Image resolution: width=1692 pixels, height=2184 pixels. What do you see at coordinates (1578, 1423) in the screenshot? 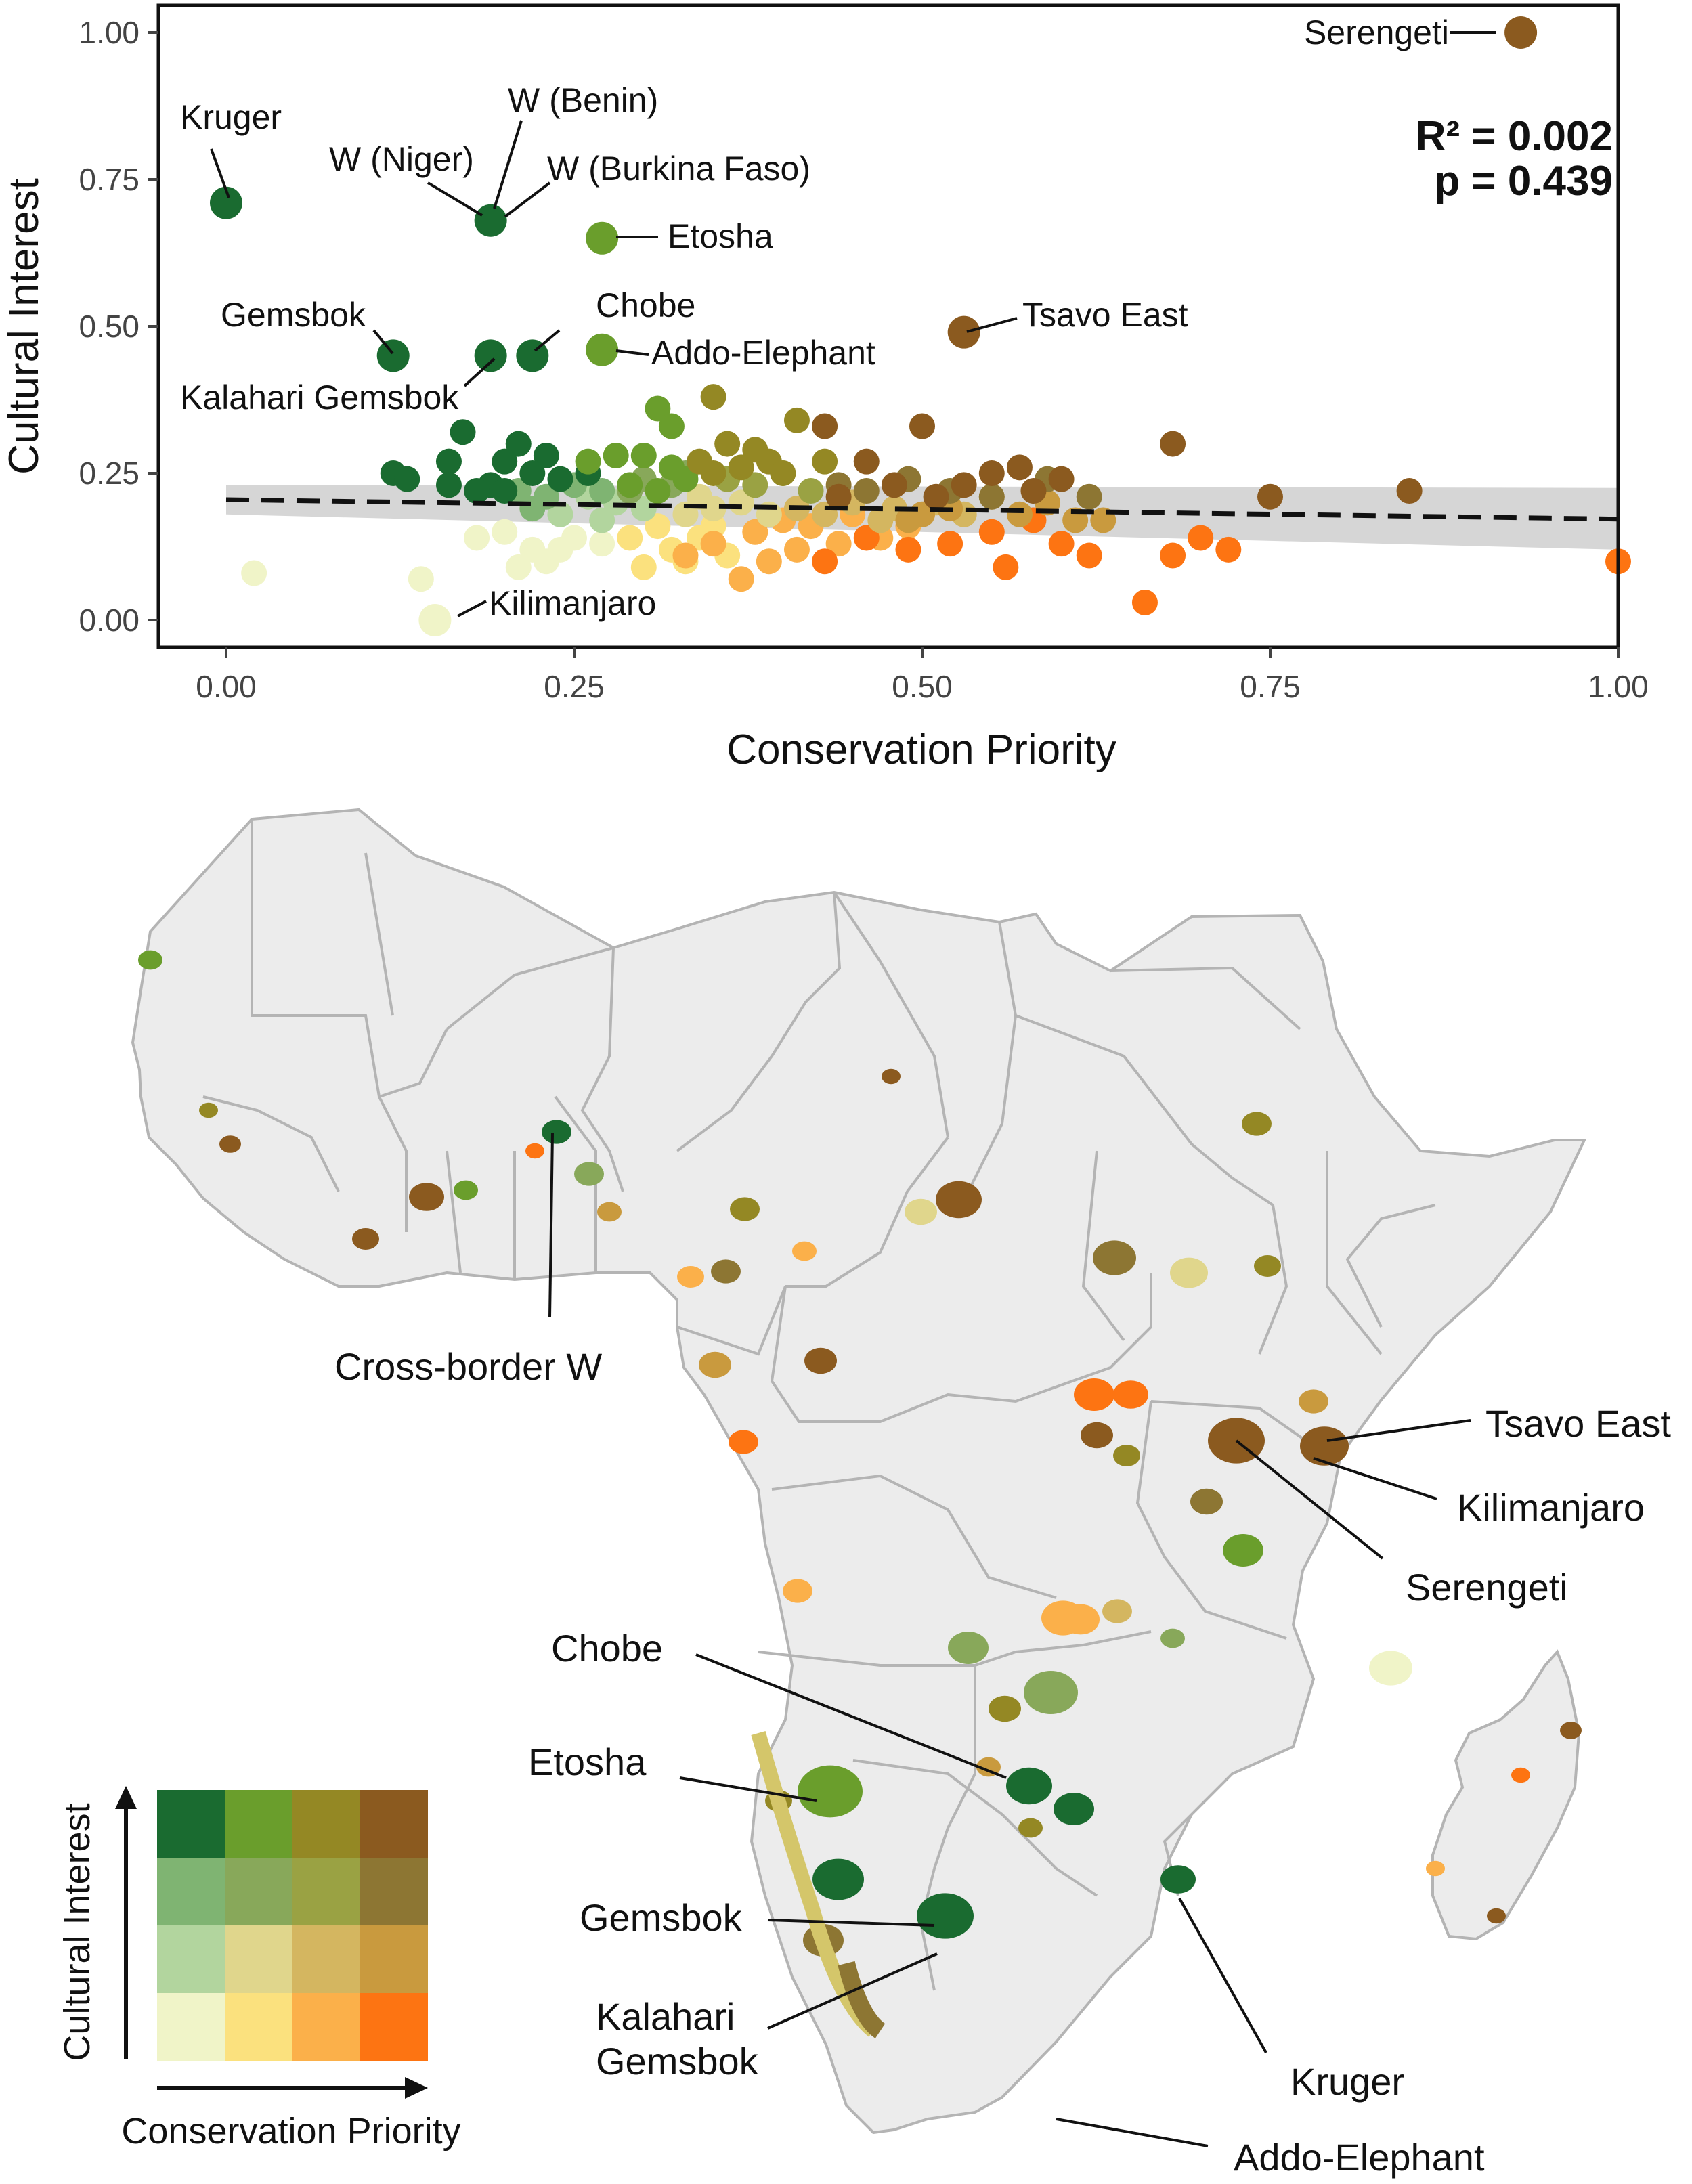
I see `map-label-tsavo-east: Tsavo East` at bounding box center [1578, 1423].